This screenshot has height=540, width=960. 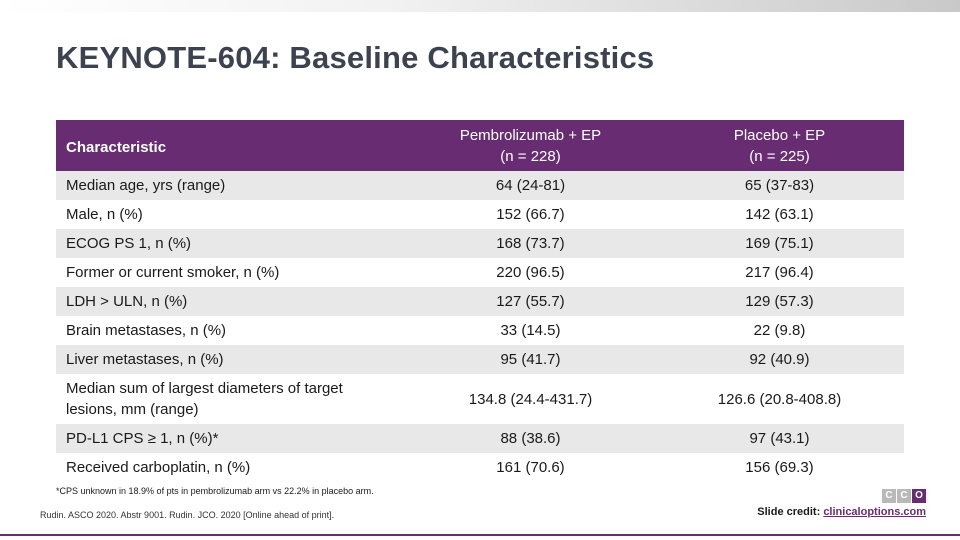 What do you see at coordinates (530, 330) in the screenshot?
I see `row-arm1-value: 33 (14.5)` at bounding box center [530, 330].